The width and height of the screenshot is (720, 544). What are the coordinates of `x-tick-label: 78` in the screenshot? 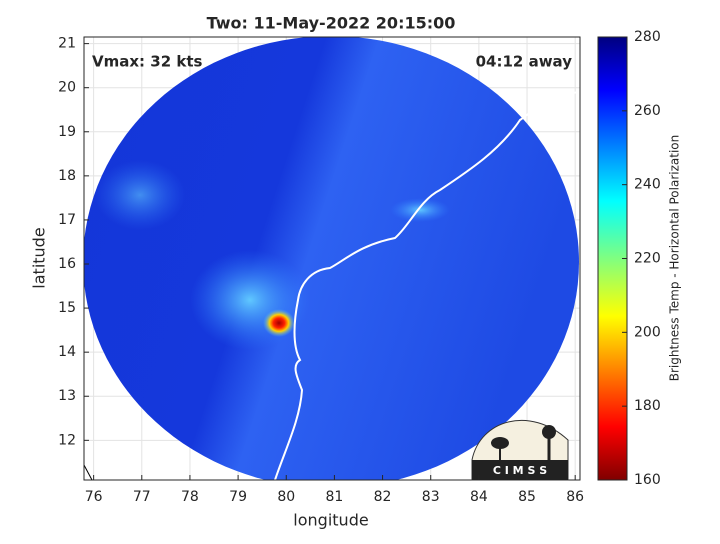 It's located at (190, 497).